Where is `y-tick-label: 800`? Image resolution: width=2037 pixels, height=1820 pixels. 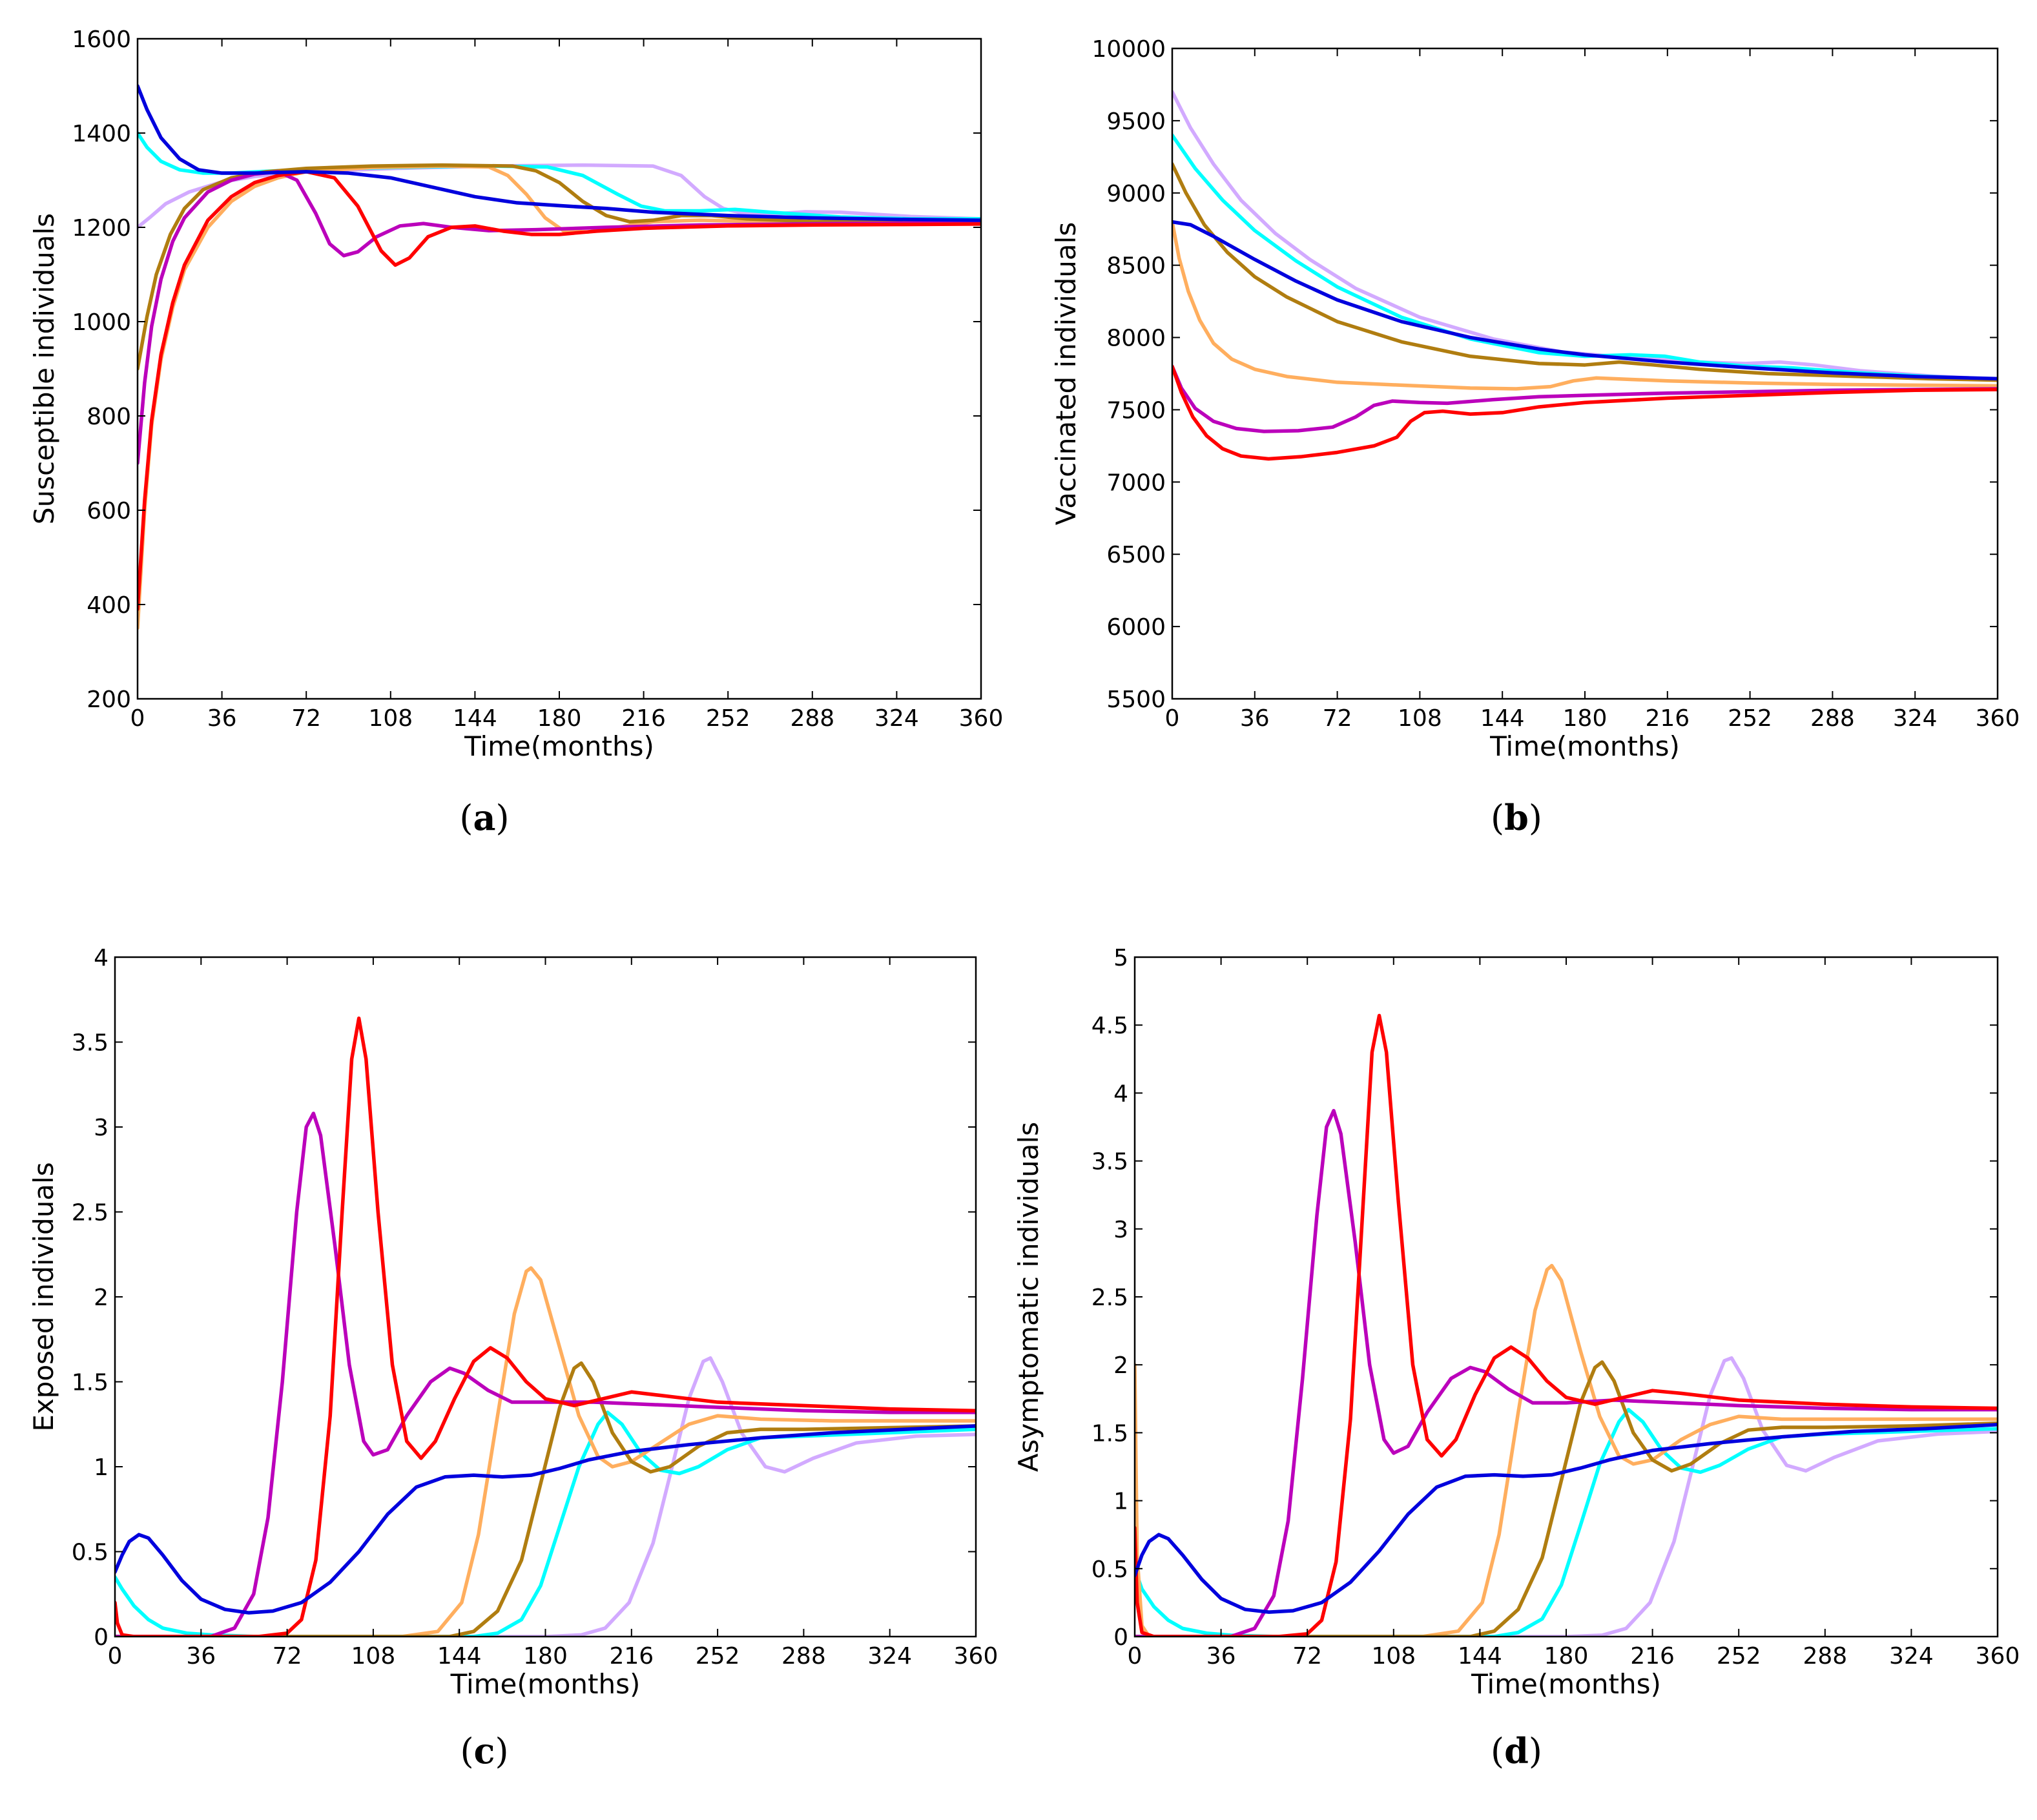
y-tick-label: 800 is located at coordinates (109, 417).